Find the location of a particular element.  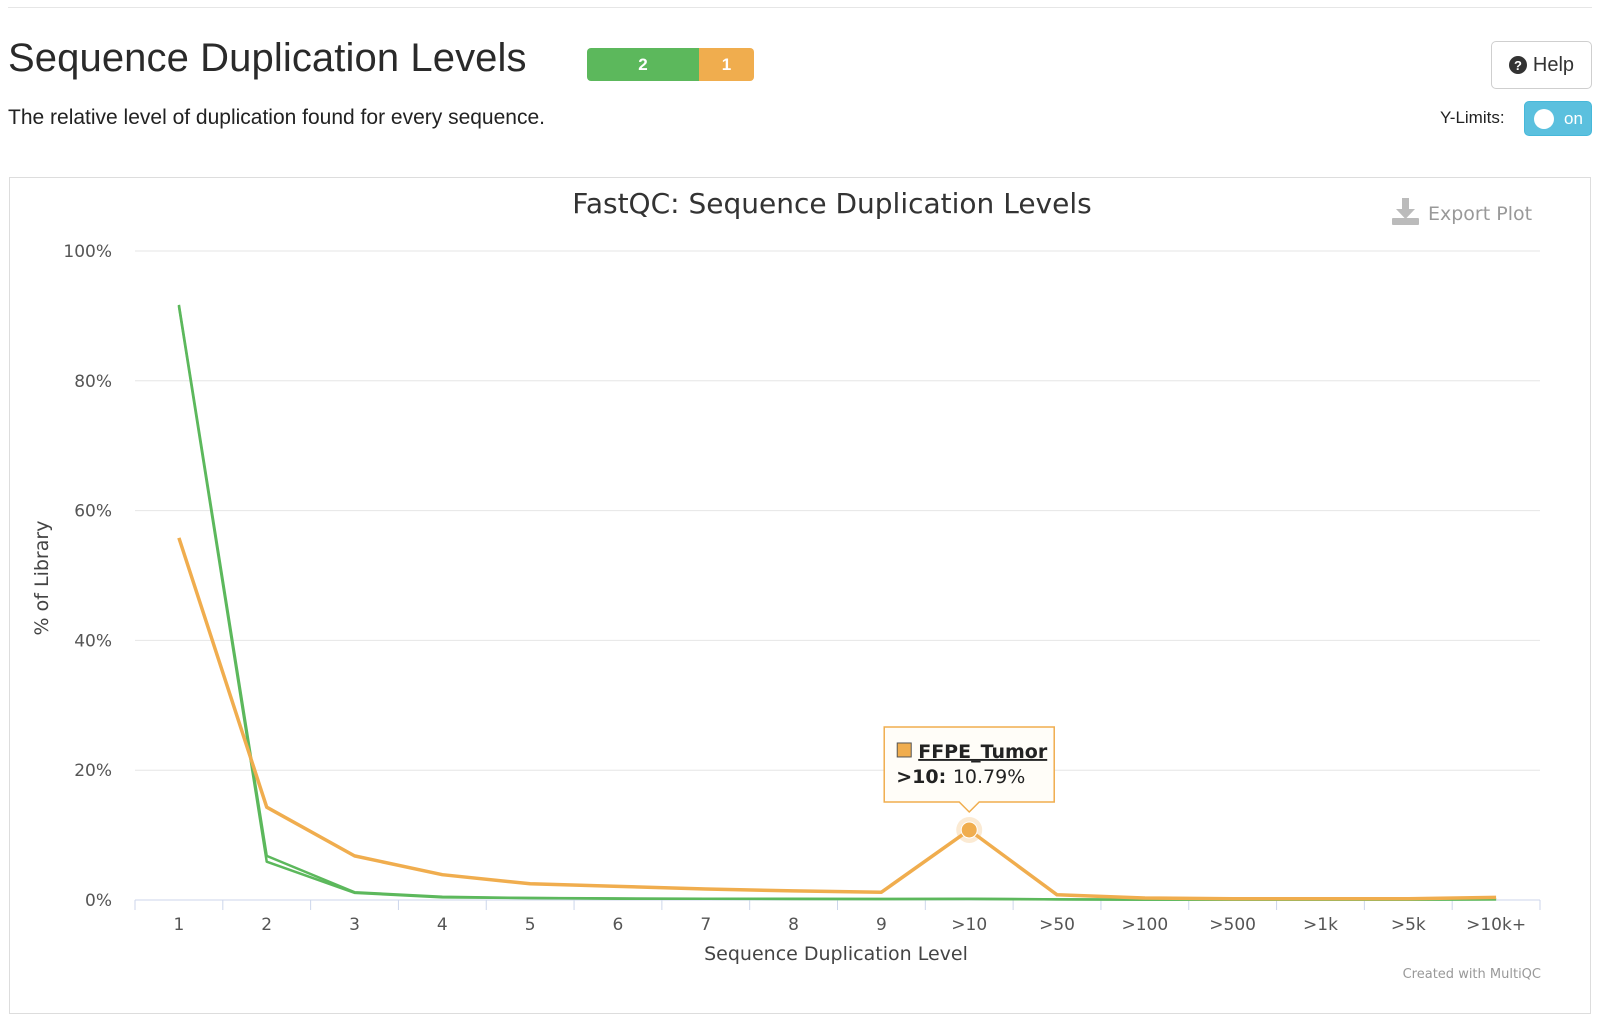

x-axis-title: Sequence Duplication Level is located at coordinates (836, 954).